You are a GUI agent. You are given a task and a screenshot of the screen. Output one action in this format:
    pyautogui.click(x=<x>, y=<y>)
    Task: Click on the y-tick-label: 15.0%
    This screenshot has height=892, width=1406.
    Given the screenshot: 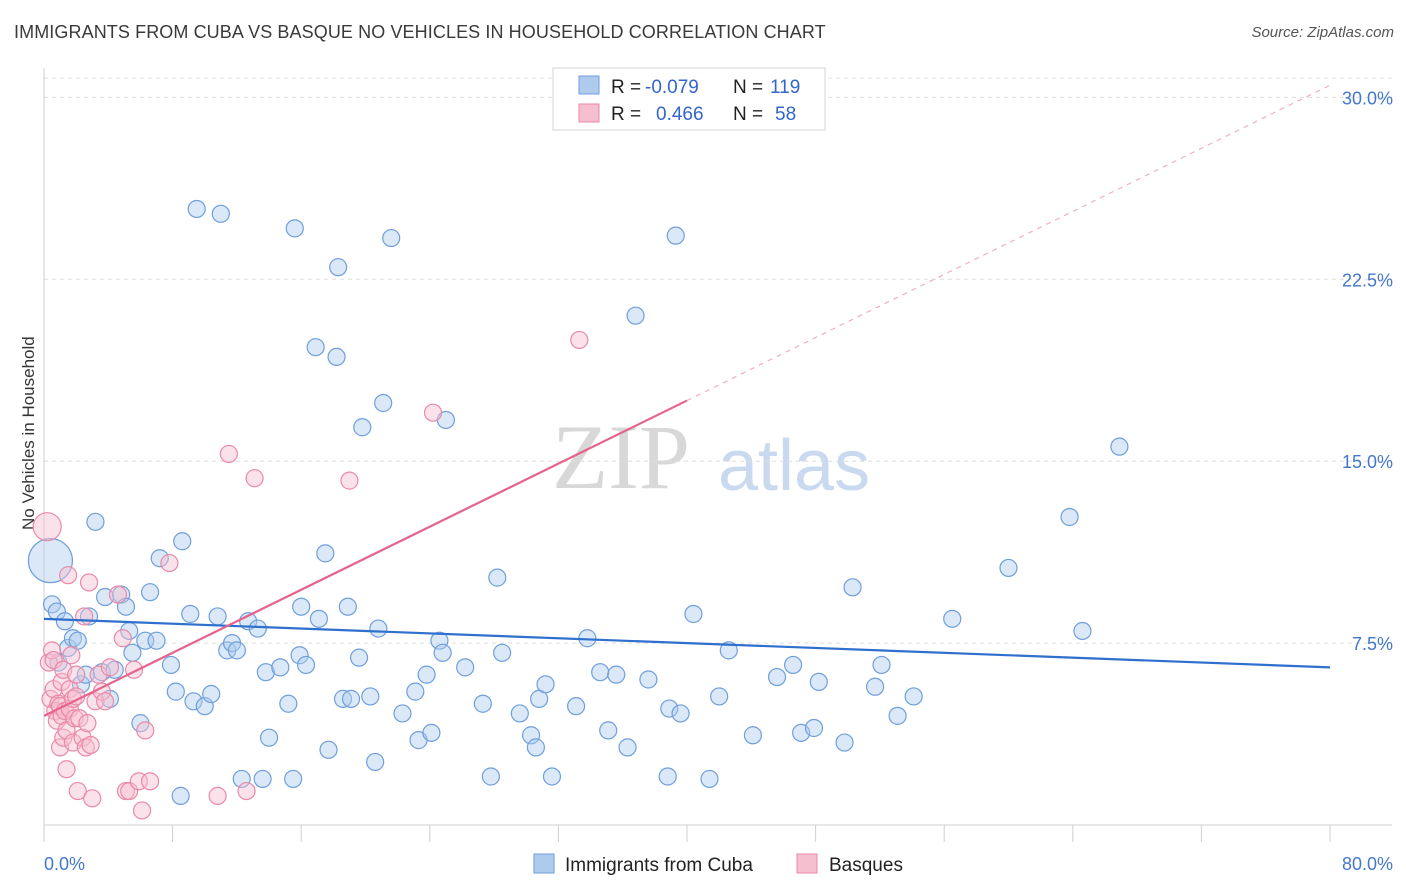 What is the action you would take?
    pyautogui.click(x=1367, y=462)
    